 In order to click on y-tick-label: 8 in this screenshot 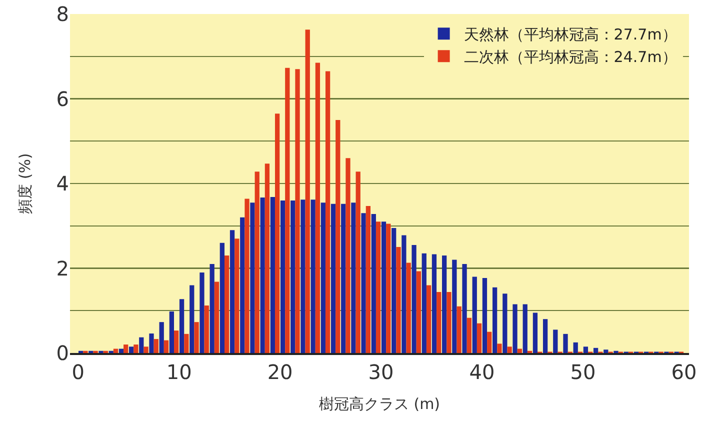, I will do `click(62, 14)`.